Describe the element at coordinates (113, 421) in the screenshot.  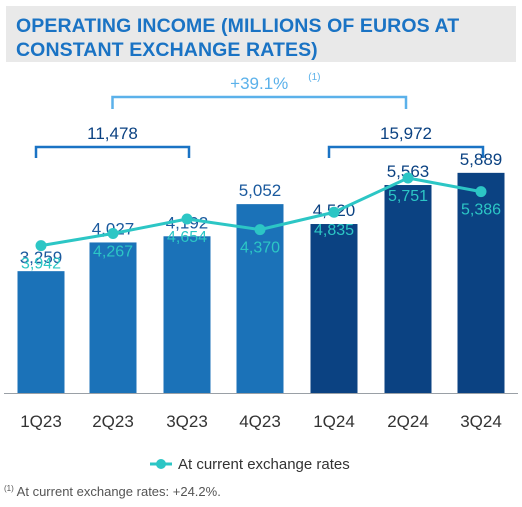
I see `x-tick-label: 2Q23` at that location.